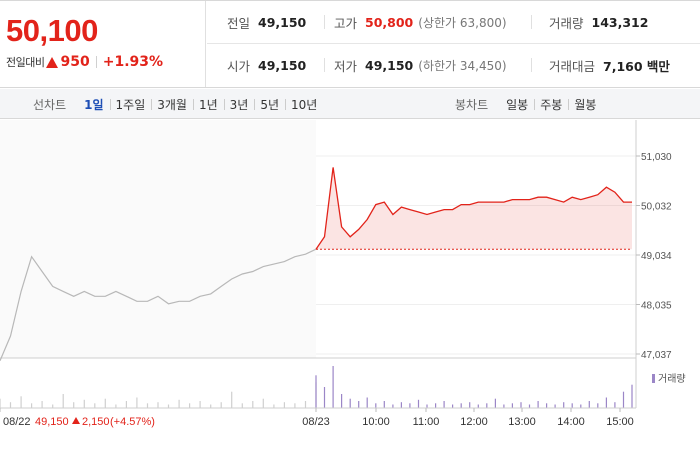  I want to click on footer-up-triangle-icon, so click(76, 420).